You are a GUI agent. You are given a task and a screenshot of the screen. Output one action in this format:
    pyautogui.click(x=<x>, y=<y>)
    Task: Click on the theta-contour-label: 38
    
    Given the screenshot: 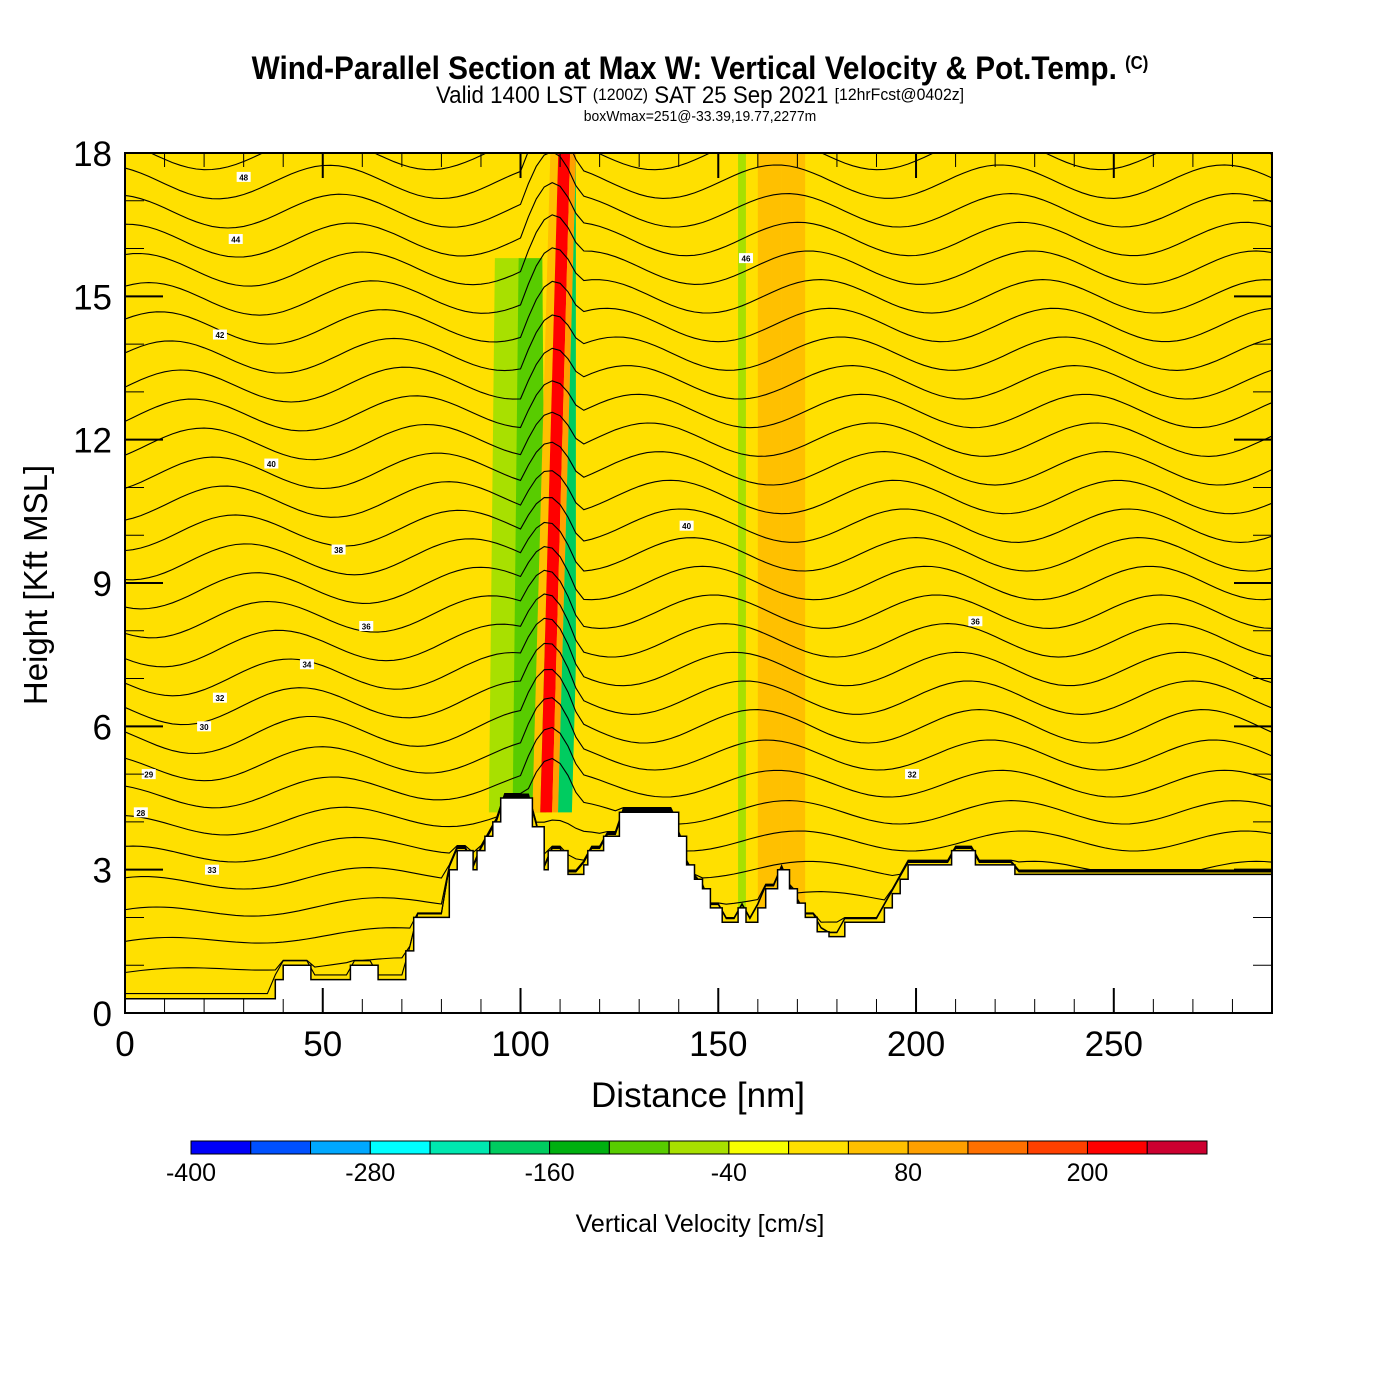 What is the action you would take?
    pyautogui.click(x=338, y=549)
    